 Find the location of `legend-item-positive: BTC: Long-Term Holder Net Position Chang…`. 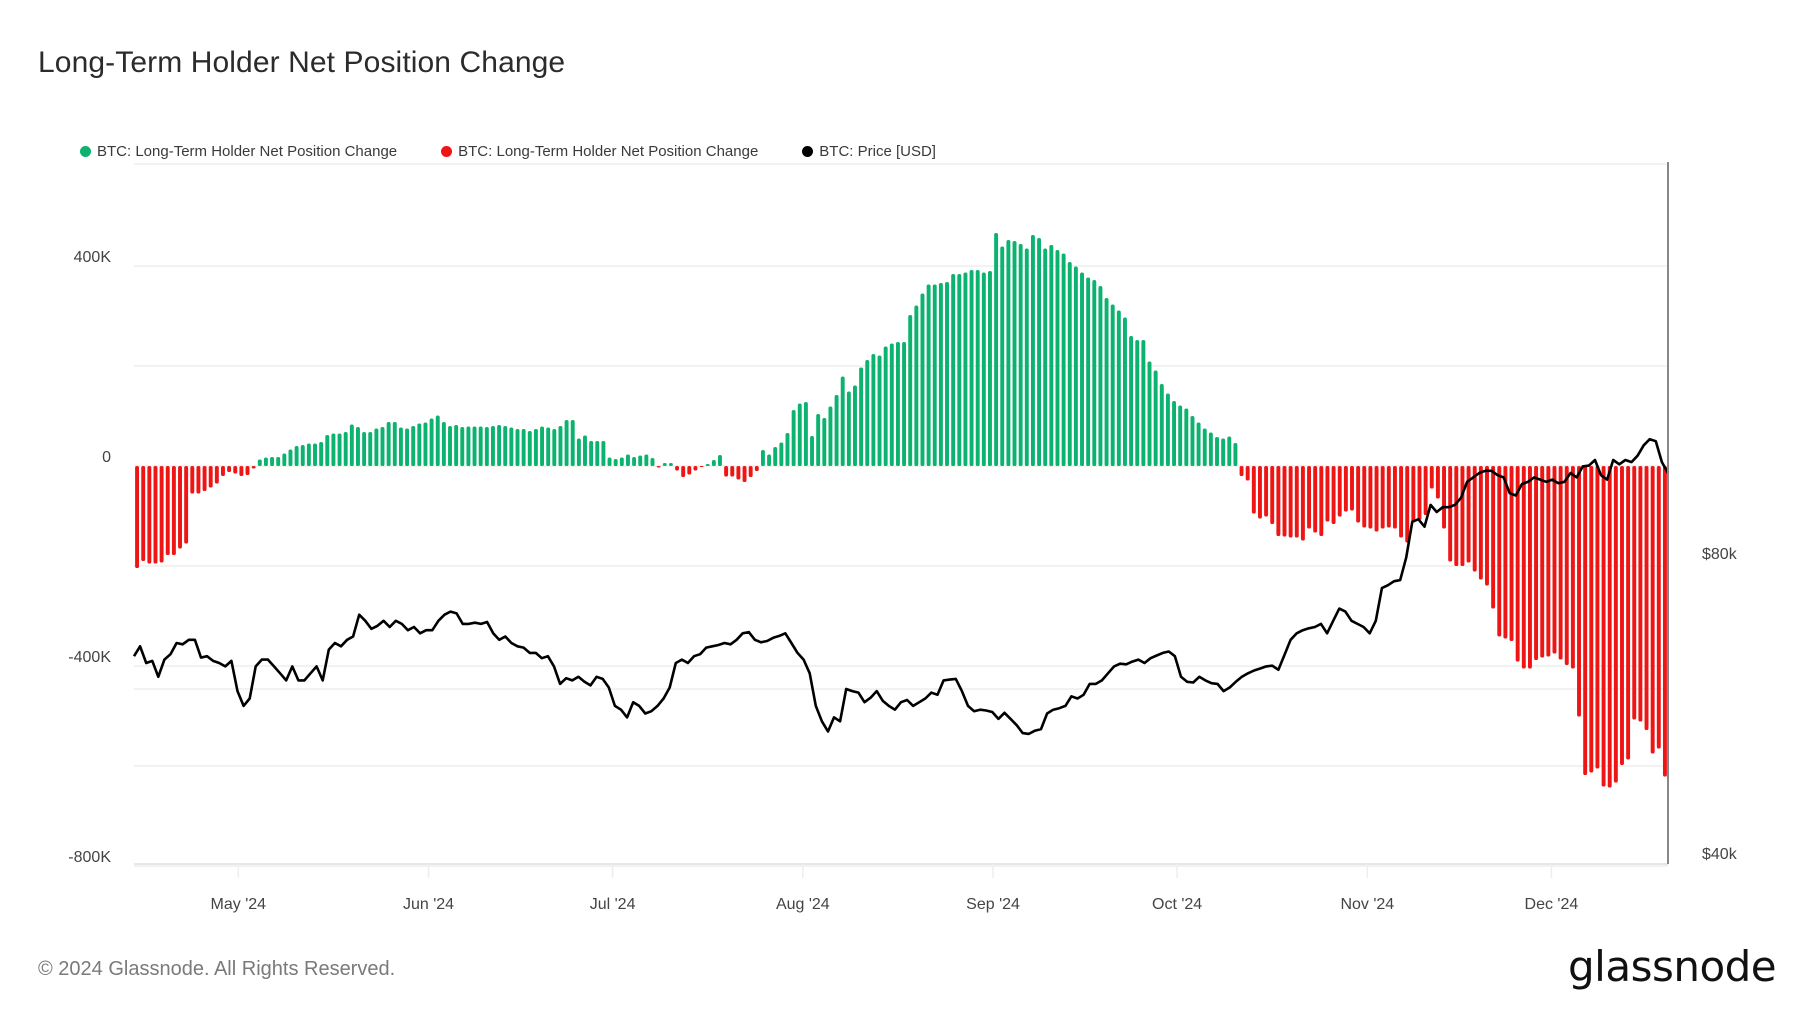

legend-item-positive: BTC: Long-Term Holder Net Position Chang… is located at coordinates (238, 151).